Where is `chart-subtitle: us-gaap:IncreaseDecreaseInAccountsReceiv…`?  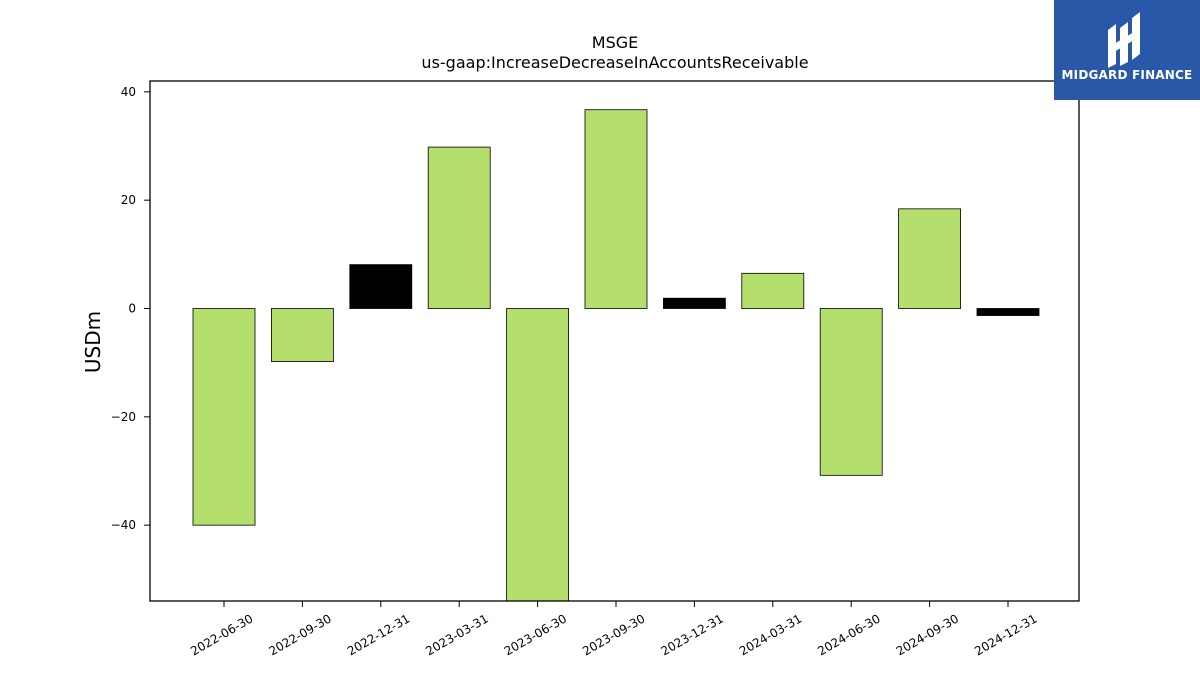
chart-subtitle: us-gaap:IncreaseDecreaseInAccountsReceiv… is located at coordinates (614, 62).